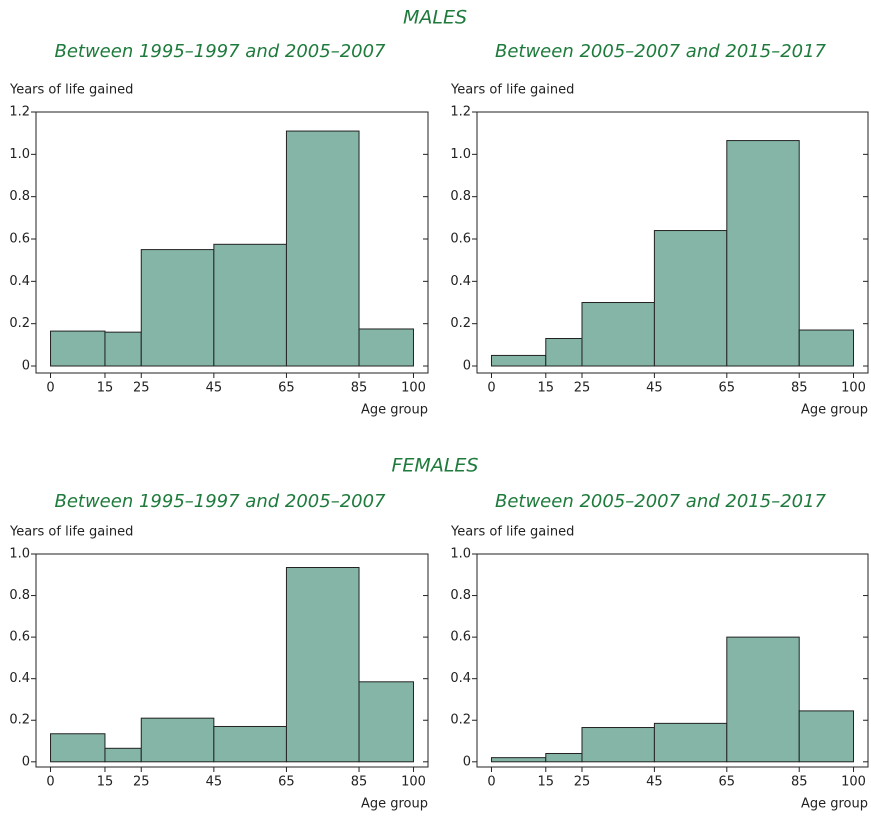  I want to click on section-heading: FEMALES, so click(435, 466).